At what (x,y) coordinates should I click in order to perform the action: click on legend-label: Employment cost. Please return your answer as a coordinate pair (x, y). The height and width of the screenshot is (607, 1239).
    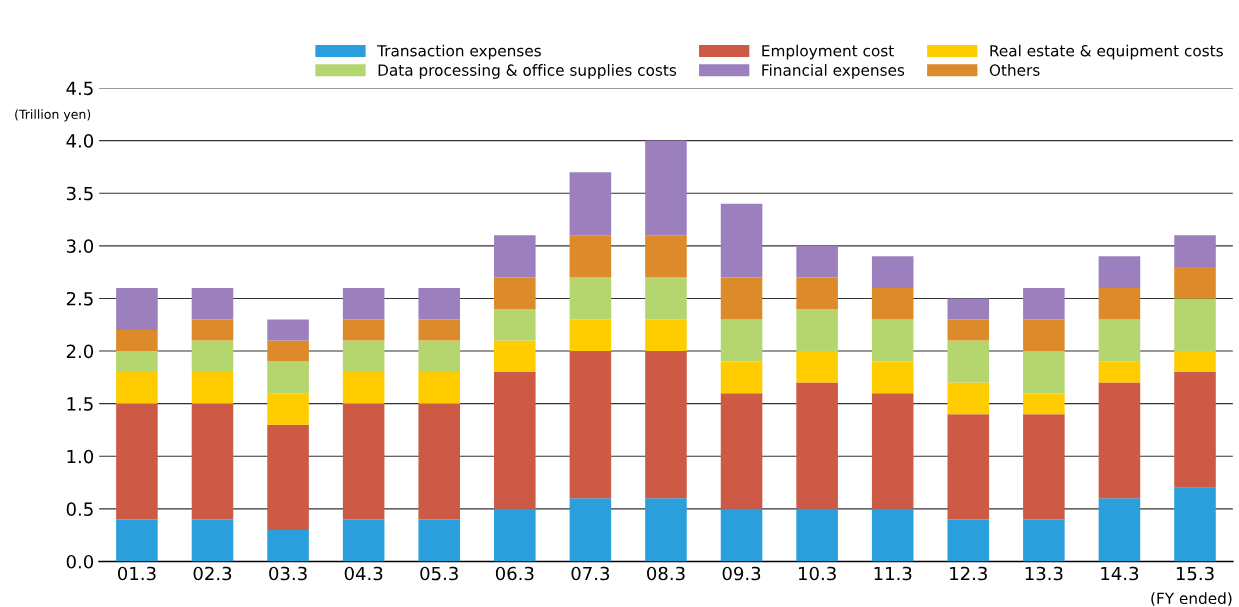
    Looking at the image, I should click on (828, 52).